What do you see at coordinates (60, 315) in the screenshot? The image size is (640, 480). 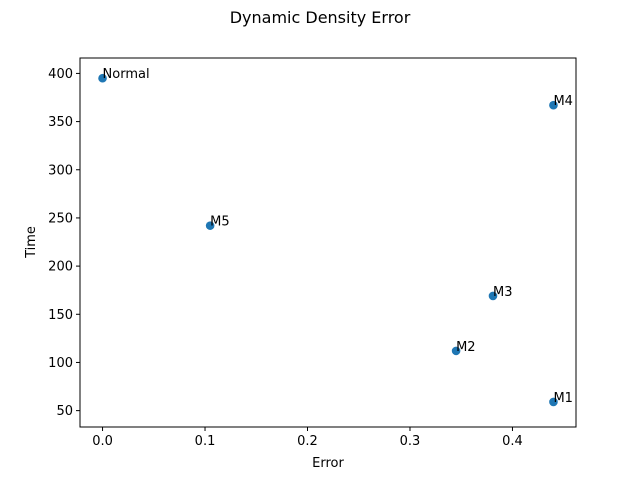 I see `y-tick-label: 150` at bounding box center [60, 315].